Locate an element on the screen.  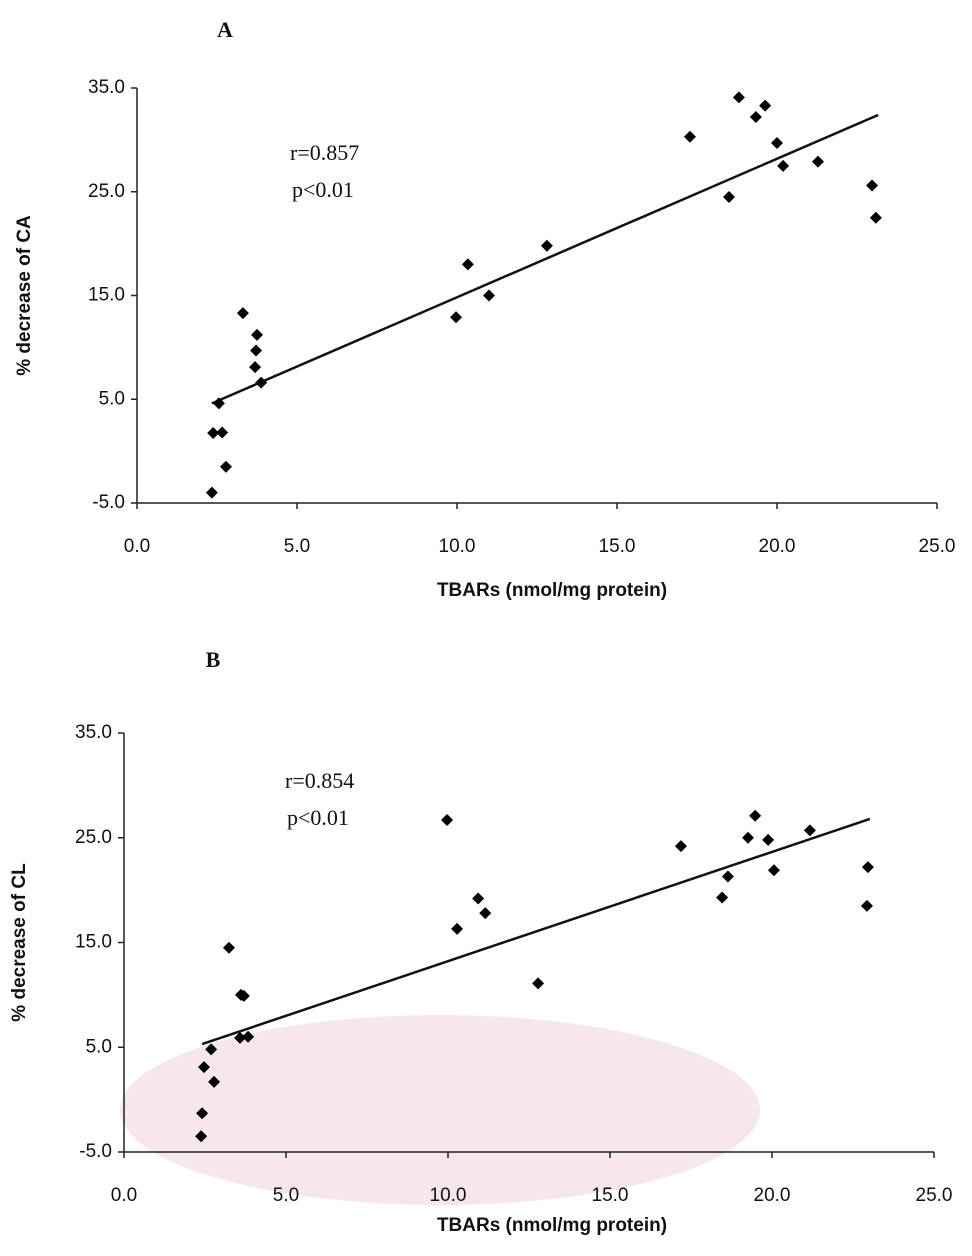
y-axis-title: % decrease of CA is located at coordinates (24, 295).